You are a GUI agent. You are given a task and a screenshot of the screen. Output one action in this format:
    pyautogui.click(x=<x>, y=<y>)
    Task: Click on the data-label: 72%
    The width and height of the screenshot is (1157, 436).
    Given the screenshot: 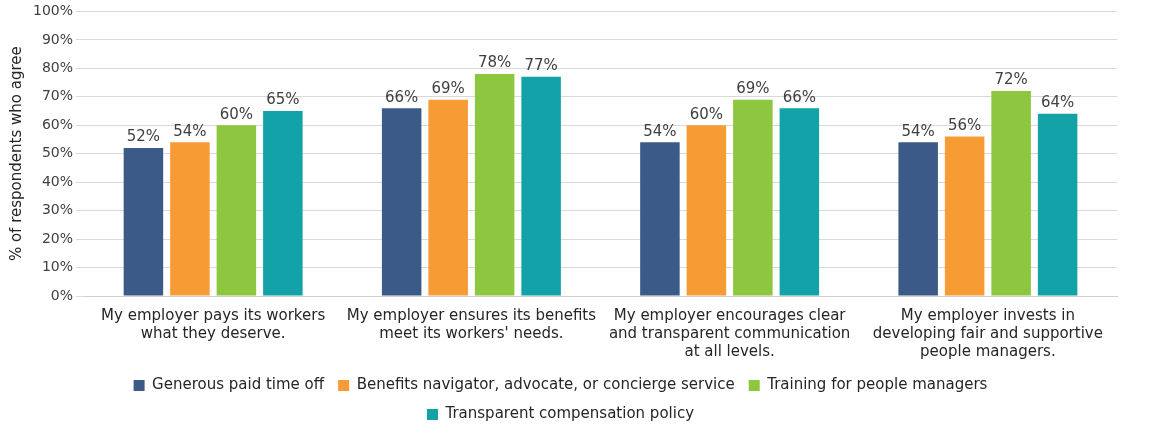 What is the action you would take?
    pyautogui.click(x=1011, y=79)
    